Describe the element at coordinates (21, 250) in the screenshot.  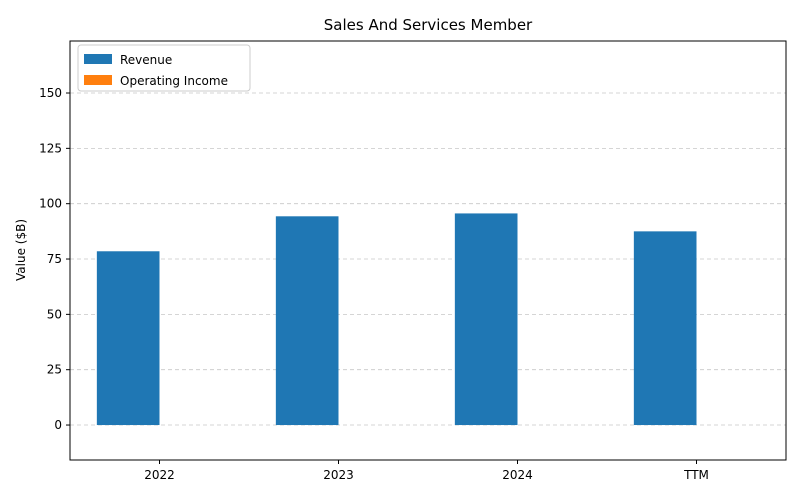
I see `y-axis-label: Value ($B)` at that location.